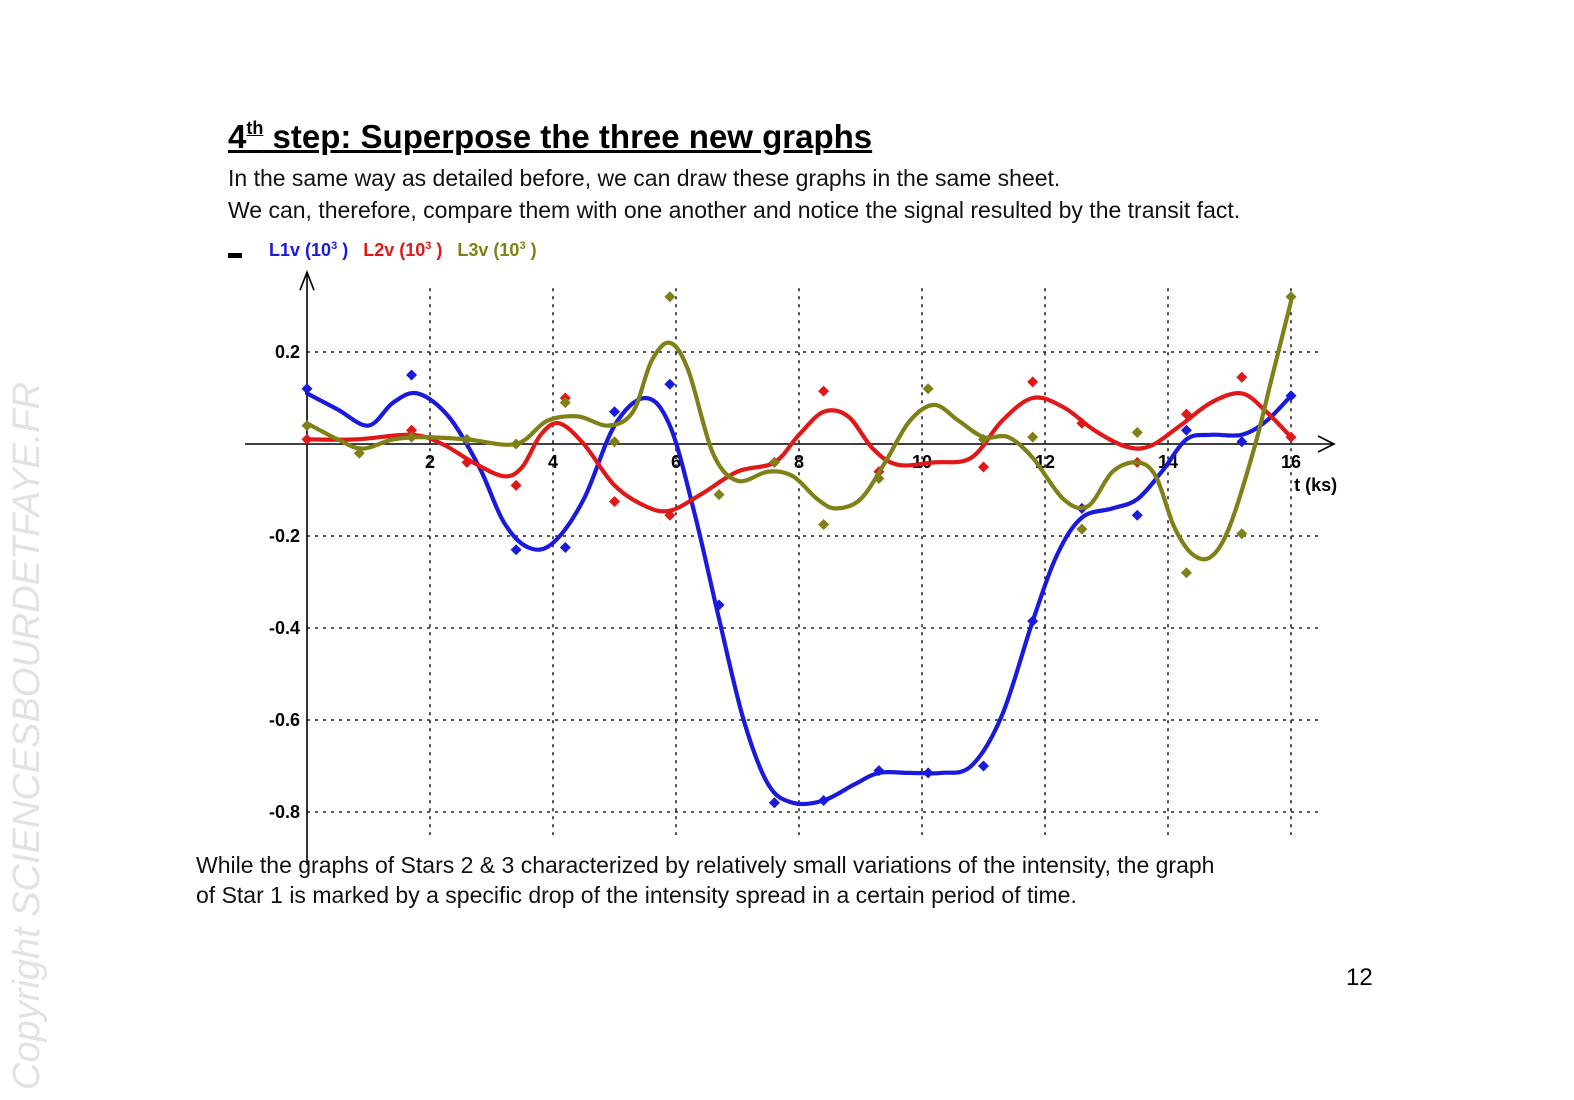  What do you see at coordinates (334, 246) in the screenshot?
I see `legend-l1v-exponent: 3` at bounding box center [334, 246].